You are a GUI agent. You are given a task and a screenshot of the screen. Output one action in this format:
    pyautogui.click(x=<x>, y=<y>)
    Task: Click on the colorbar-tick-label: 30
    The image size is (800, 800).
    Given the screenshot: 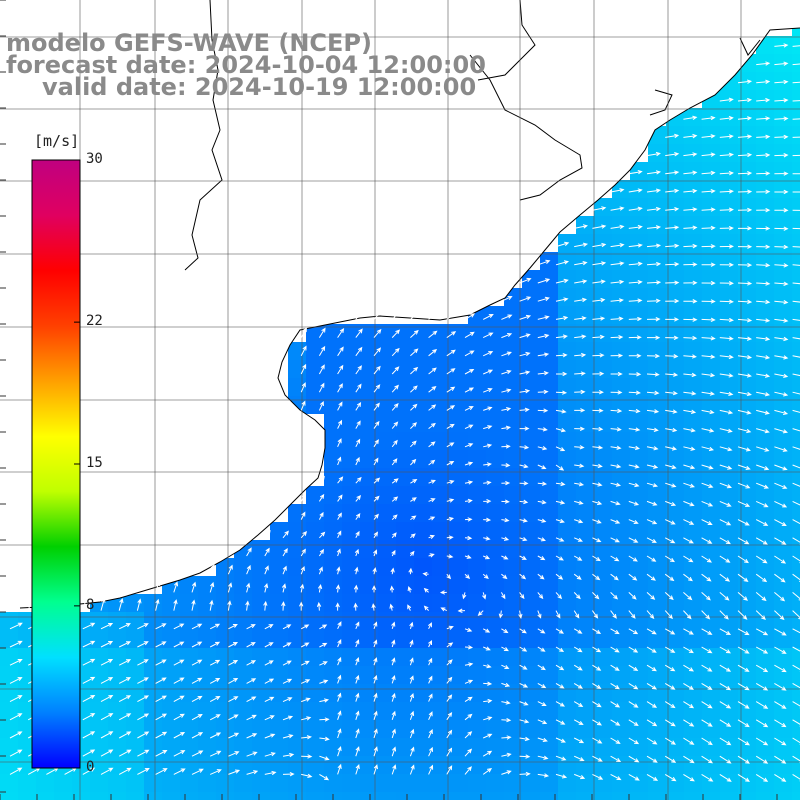 What is the action you would take?
    pyautogui.click(x=94, y=159)
    